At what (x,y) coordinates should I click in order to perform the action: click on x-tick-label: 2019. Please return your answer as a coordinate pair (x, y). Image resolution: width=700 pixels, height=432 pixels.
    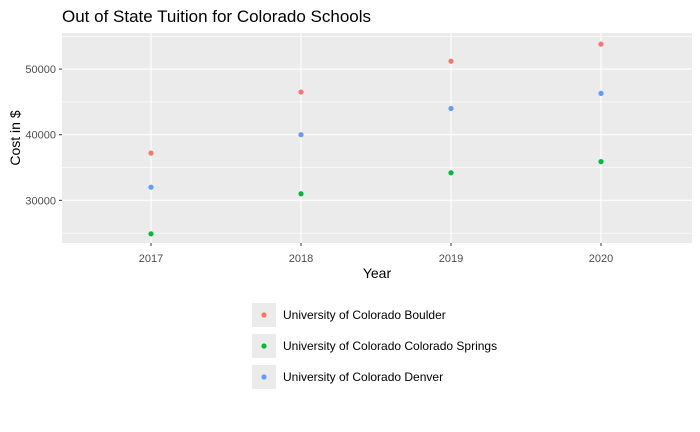
    Looking at the image, I should click on (451, 259).